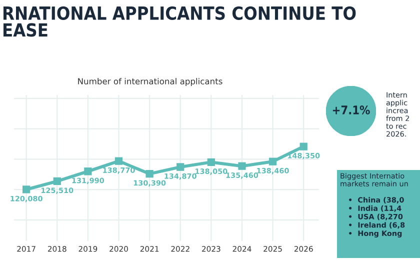 The width and height of the screenshot is (420, 280). What do you see at coordinates (351, 109) in the screenshot?
I see `text: +7.1%` at bounding box center [351, 109].